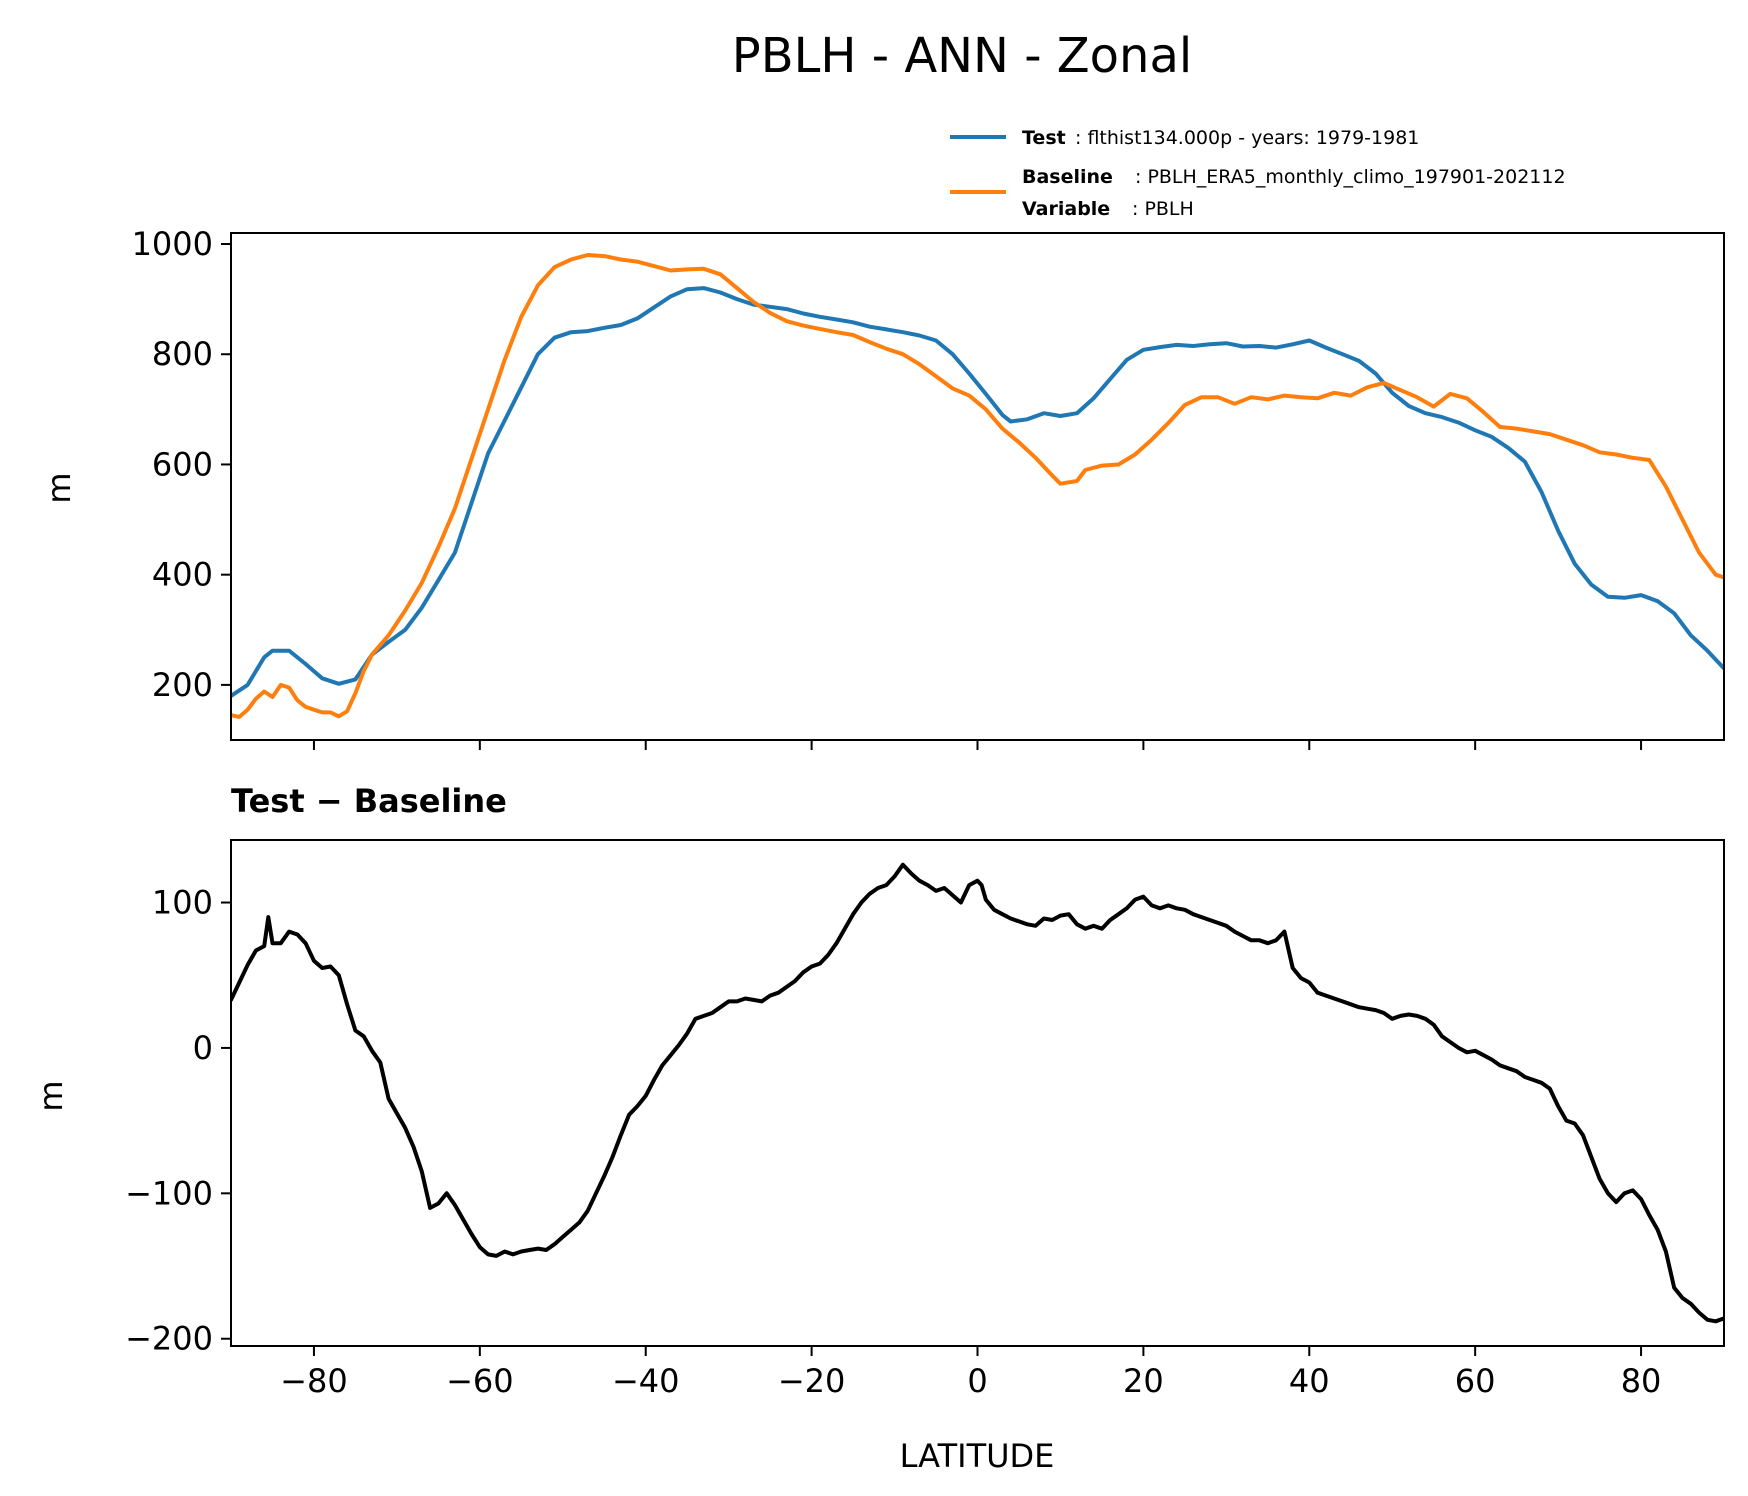 The height and width of the screenshot is (1496, 1748). What do you see at coordinates (1247, 138) in the screenshot?
I see `legend-test-text: : flthist134.000p - years: 1979-1981` at bounding box center [1247, 138].